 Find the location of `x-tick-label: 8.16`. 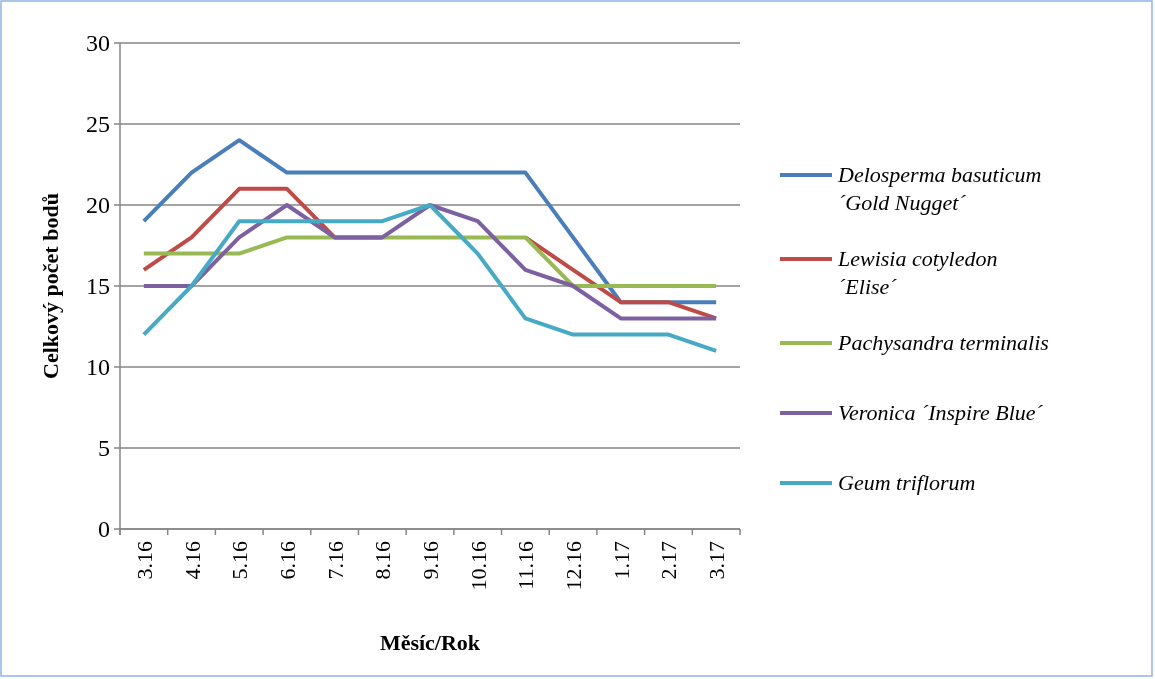

x-tick-label: 8.16 is located at coordinates (383, 560).